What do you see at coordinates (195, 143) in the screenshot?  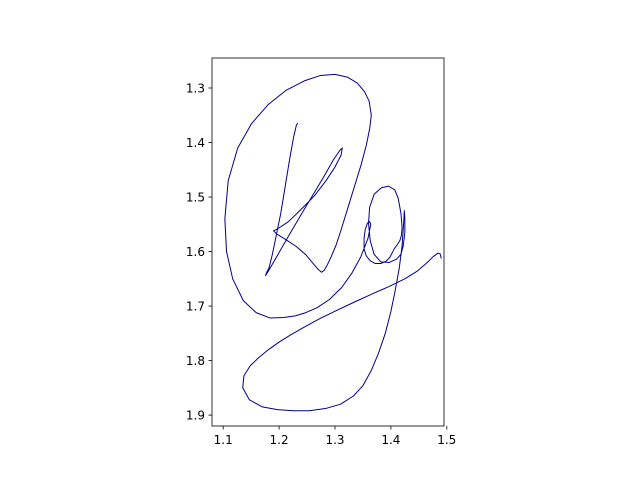 I see `y-tick-label: 1.4` at bounding box center [195, 143].